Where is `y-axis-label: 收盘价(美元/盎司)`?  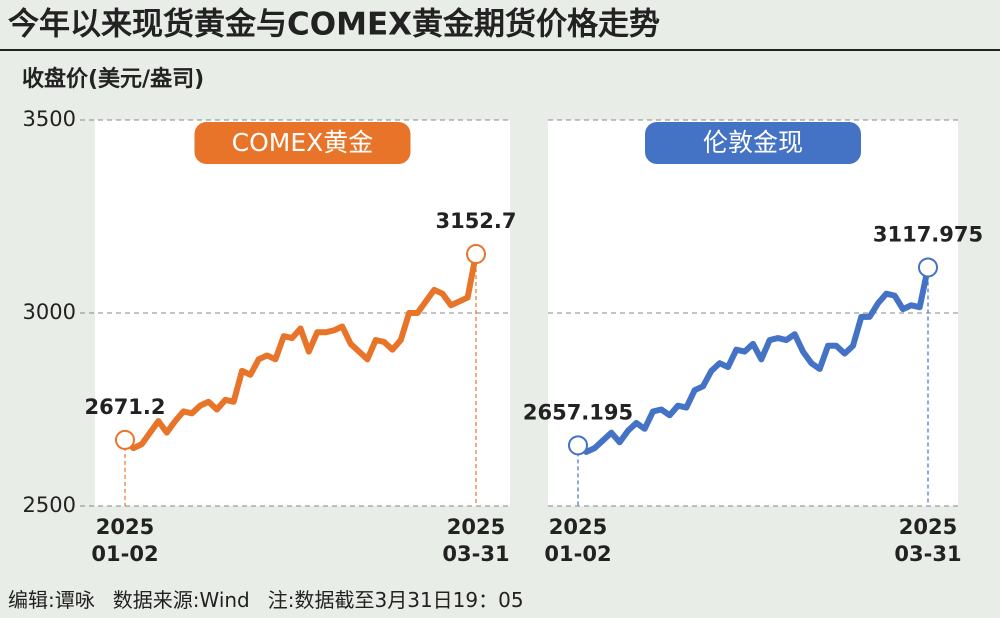
y-axis-label: 收盘价(美元/盎司) is located at coordinates (113, 79).